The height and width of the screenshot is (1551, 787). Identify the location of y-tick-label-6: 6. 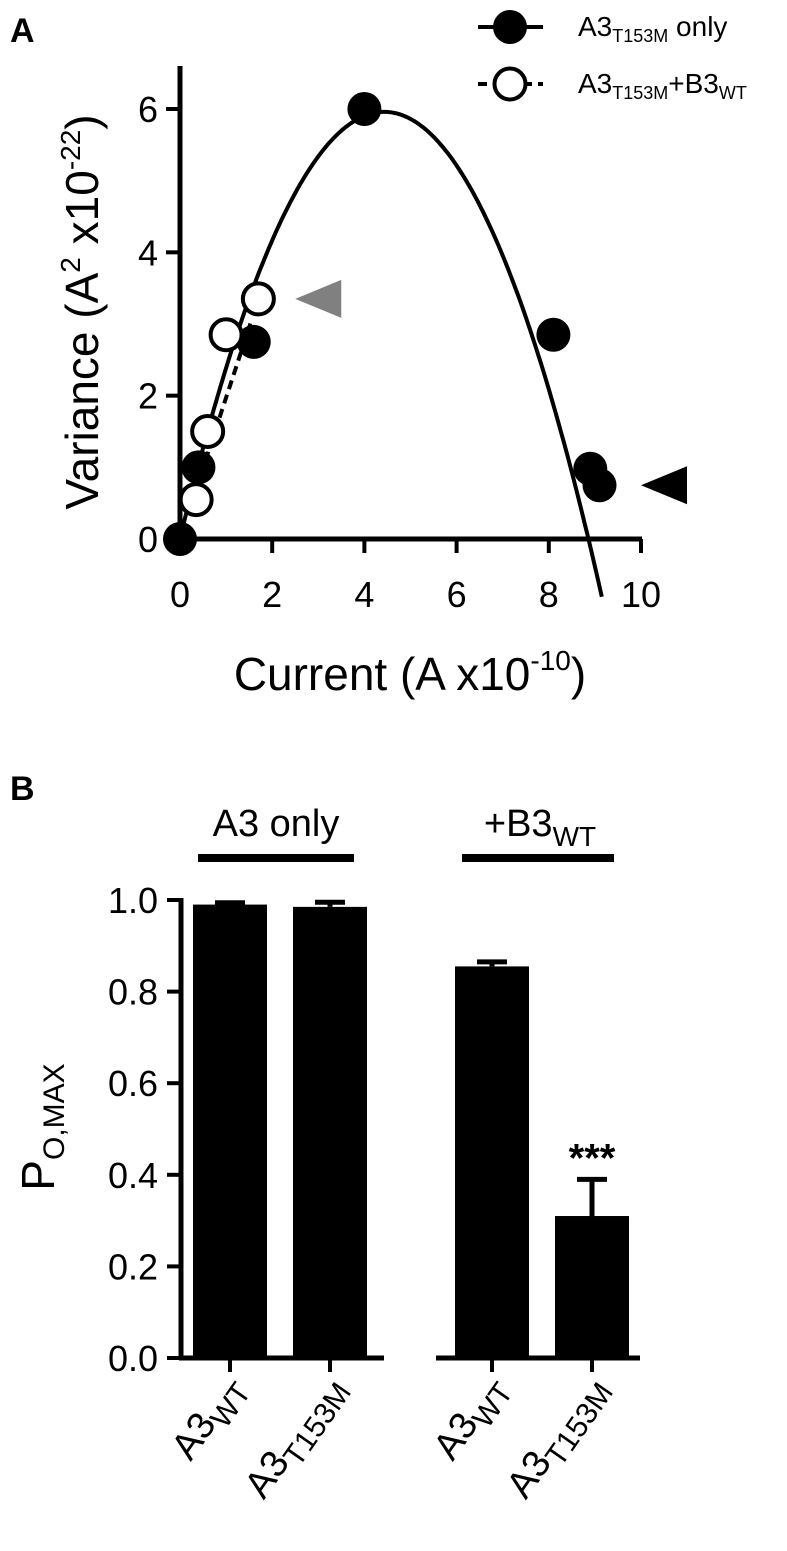
(148, 109).